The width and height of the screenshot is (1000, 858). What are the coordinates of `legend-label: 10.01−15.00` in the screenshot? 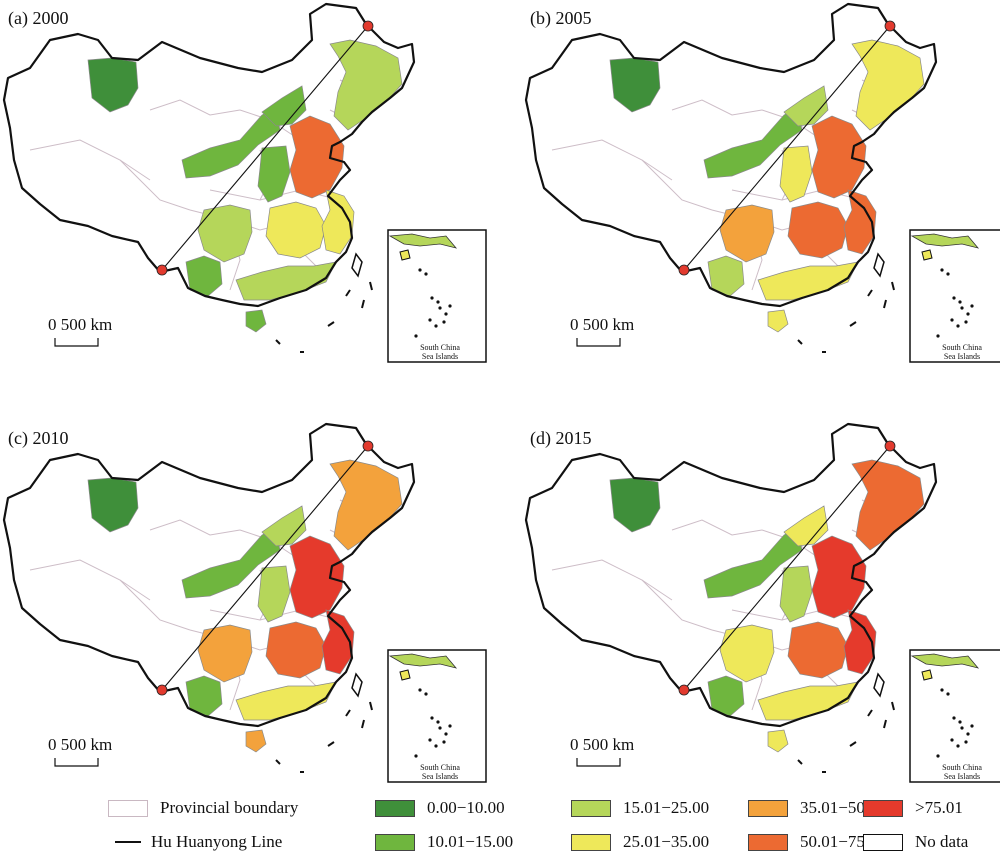 It's located at (470, 841).